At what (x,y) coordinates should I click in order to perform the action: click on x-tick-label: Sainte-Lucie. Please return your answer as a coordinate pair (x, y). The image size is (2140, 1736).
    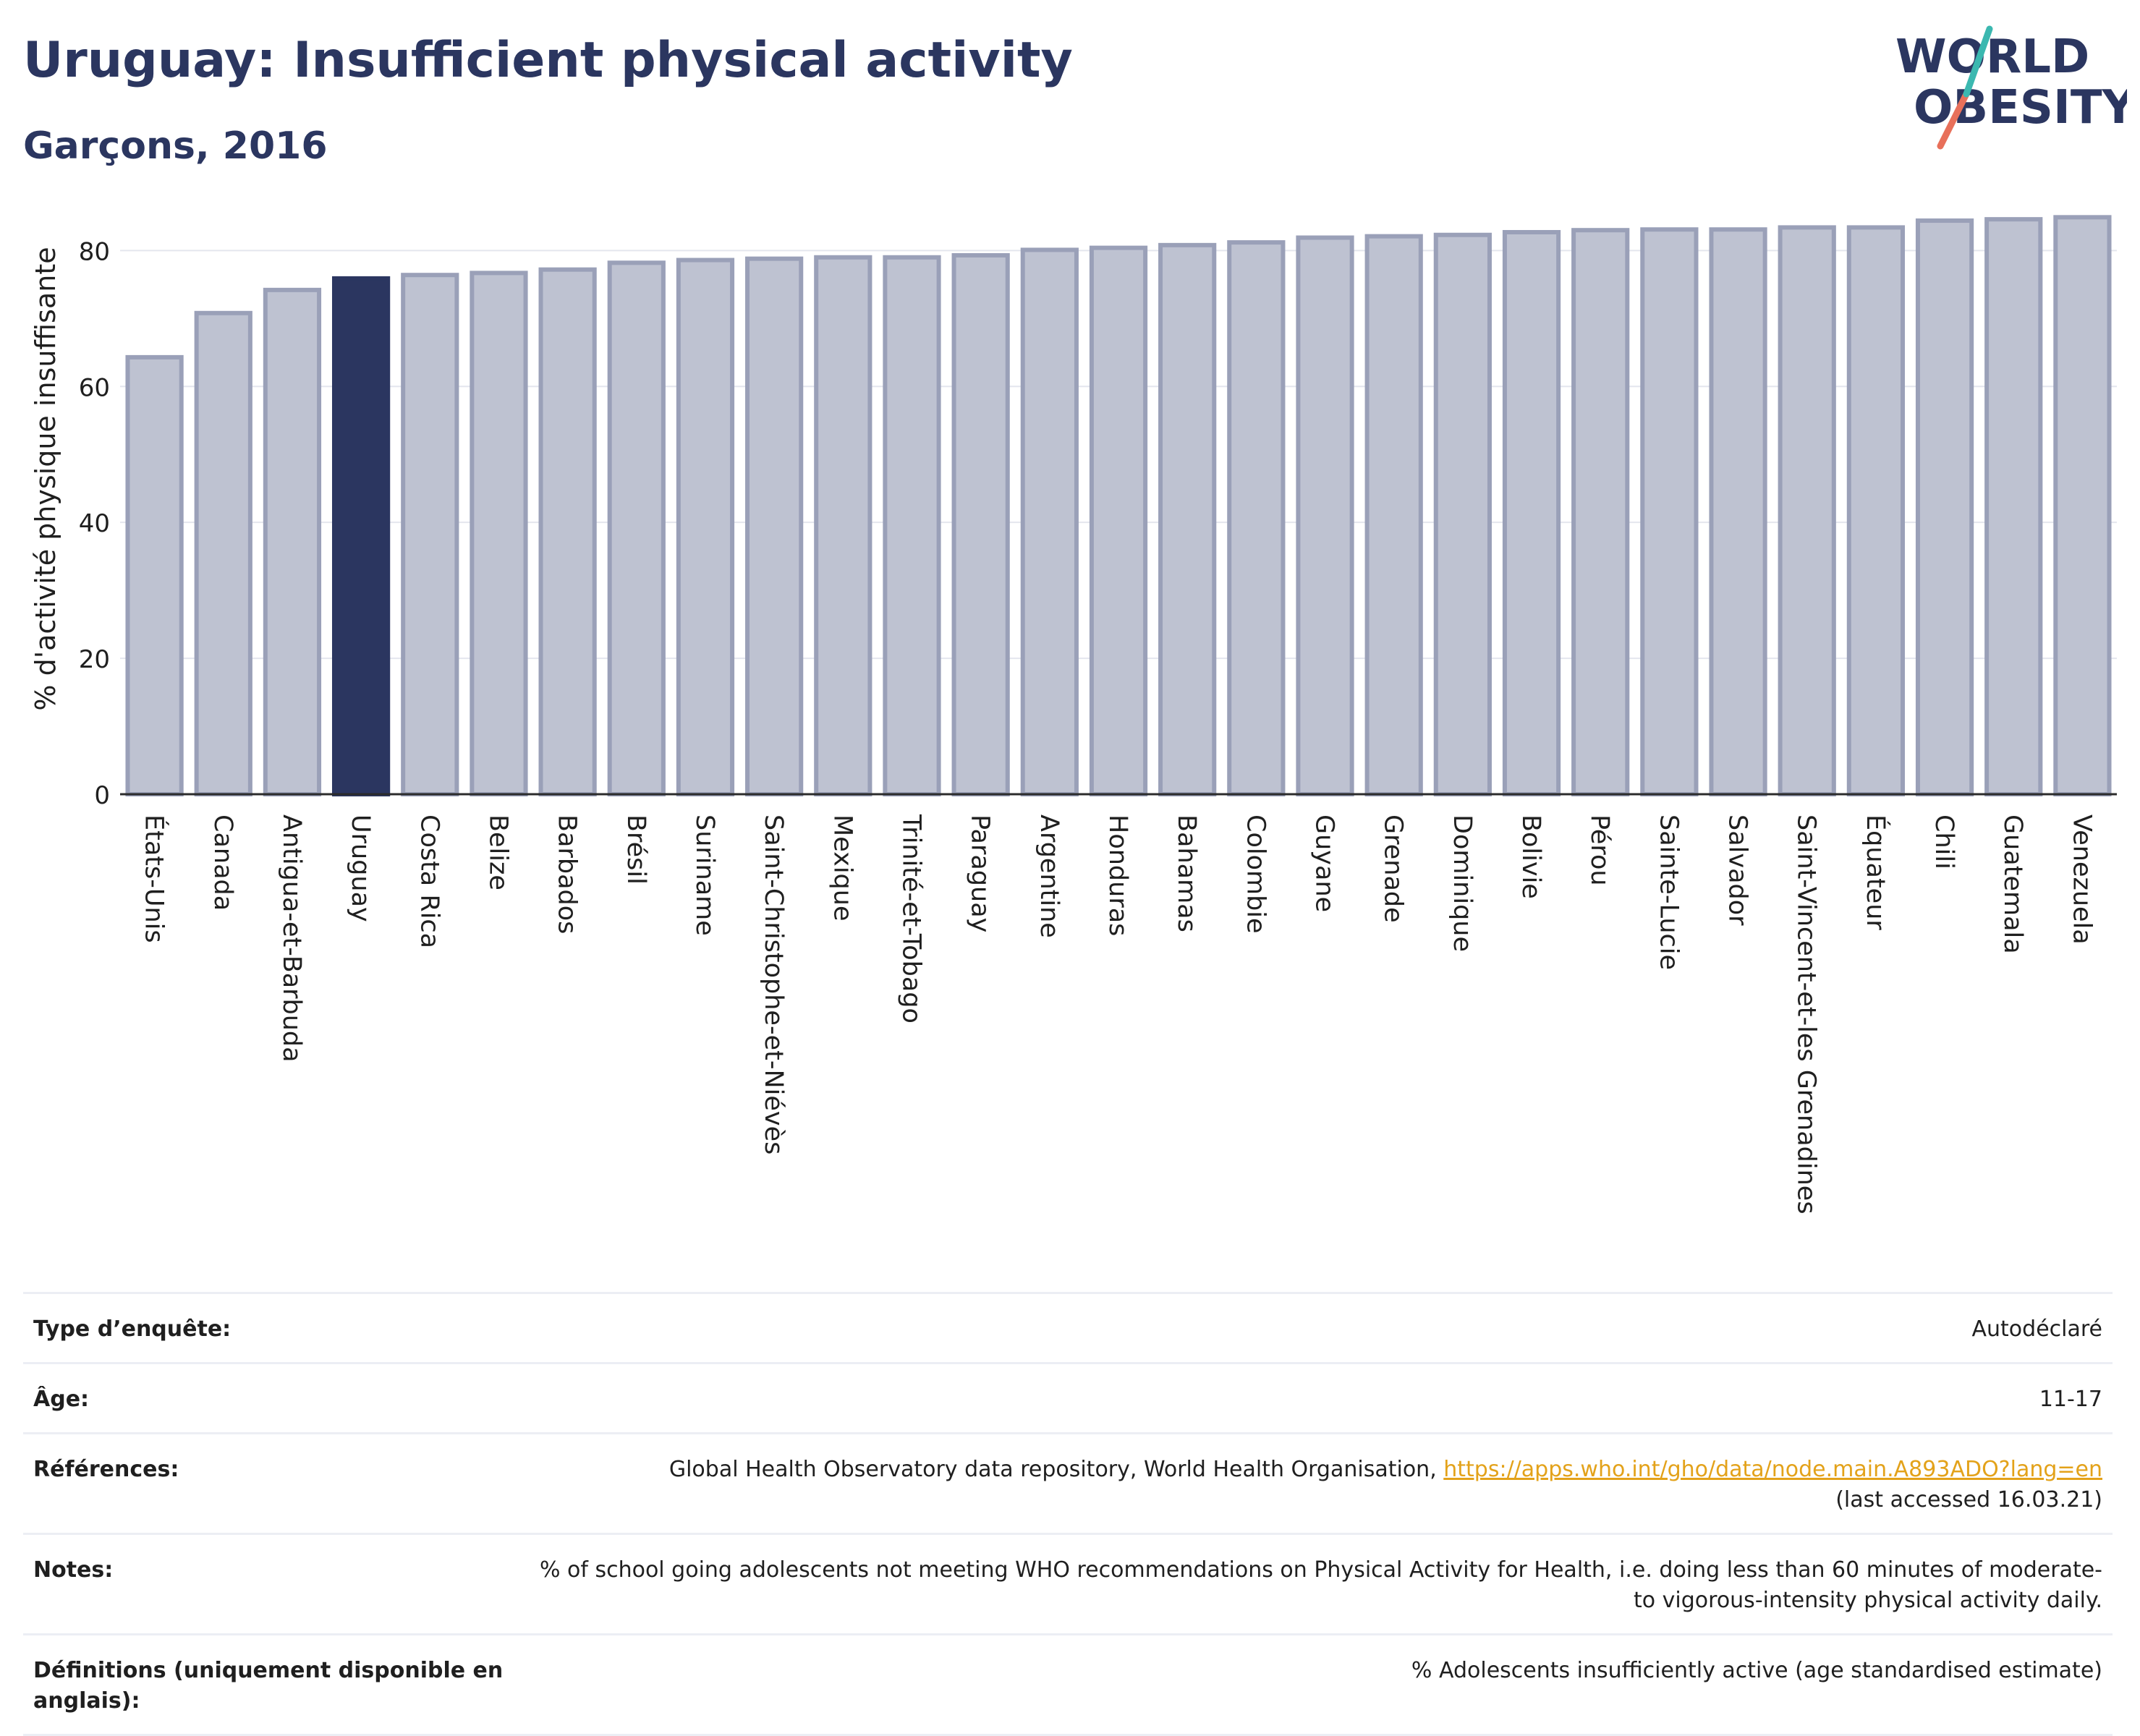
    Looking at the image, I should click on (1668, 892).